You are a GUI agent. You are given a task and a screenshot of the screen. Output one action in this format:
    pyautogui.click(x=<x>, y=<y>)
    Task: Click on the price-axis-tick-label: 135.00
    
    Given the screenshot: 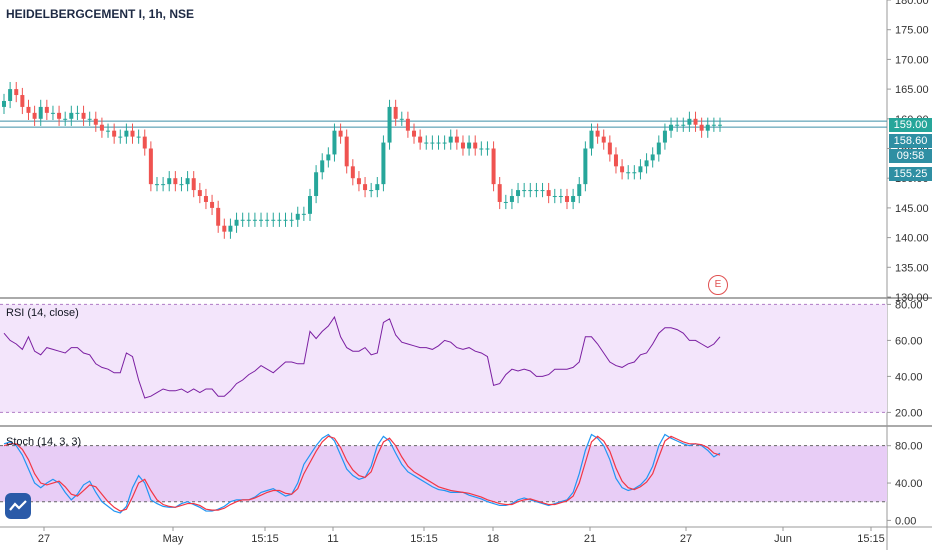 What is the action you would take?
    pyautogui.click(x=912, y=268)
    